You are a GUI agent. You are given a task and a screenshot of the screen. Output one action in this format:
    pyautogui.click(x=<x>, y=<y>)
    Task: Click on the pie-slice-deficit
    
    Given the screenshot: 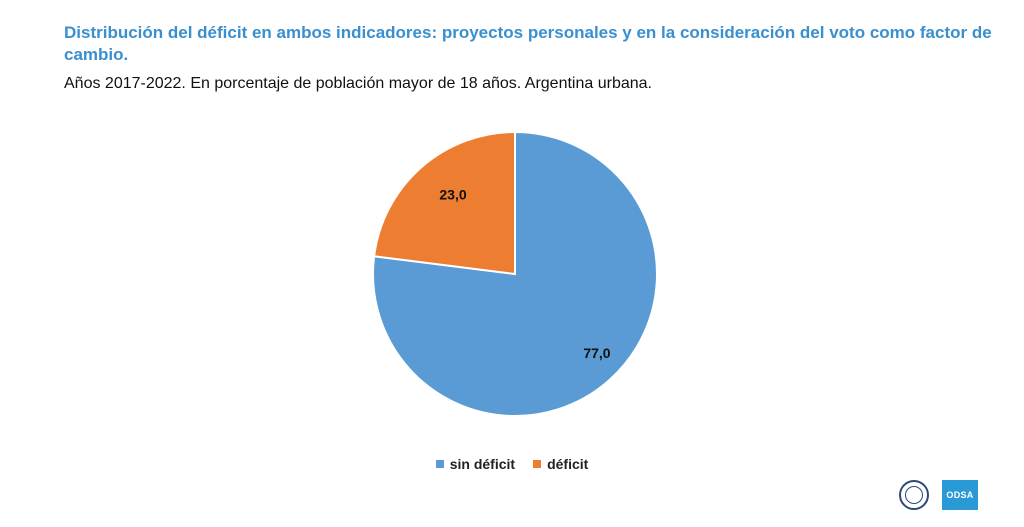 What is the action you would take?
    pyautogui.click(x=444, y=203)
    